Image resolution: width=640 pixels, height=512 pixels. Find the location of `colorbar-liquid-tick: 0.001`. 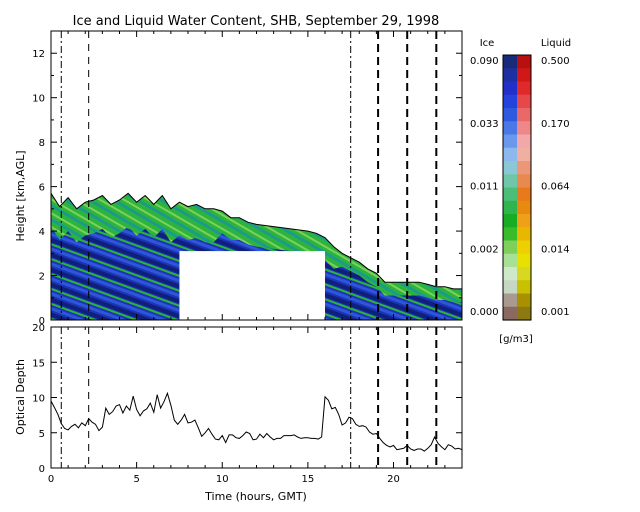

colorbar-liquid-tick: 0.001 is located at coordinates (555, 312).